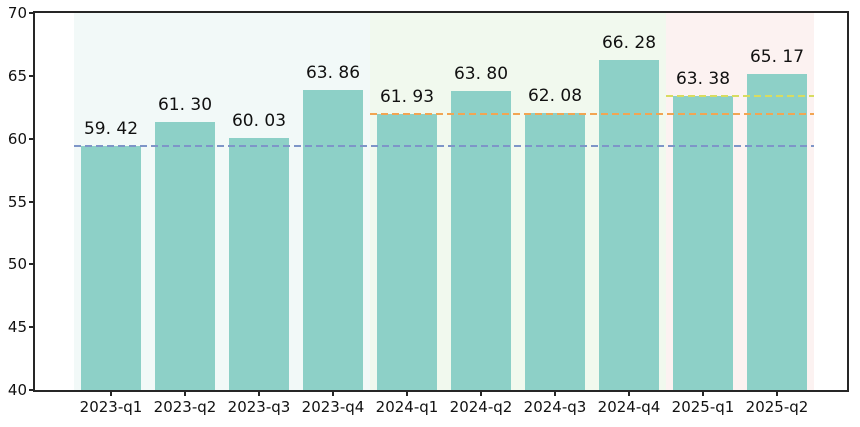 This screenshot has height=427, width=860. I want to click on bar-2023-q2, so click(185, 256).